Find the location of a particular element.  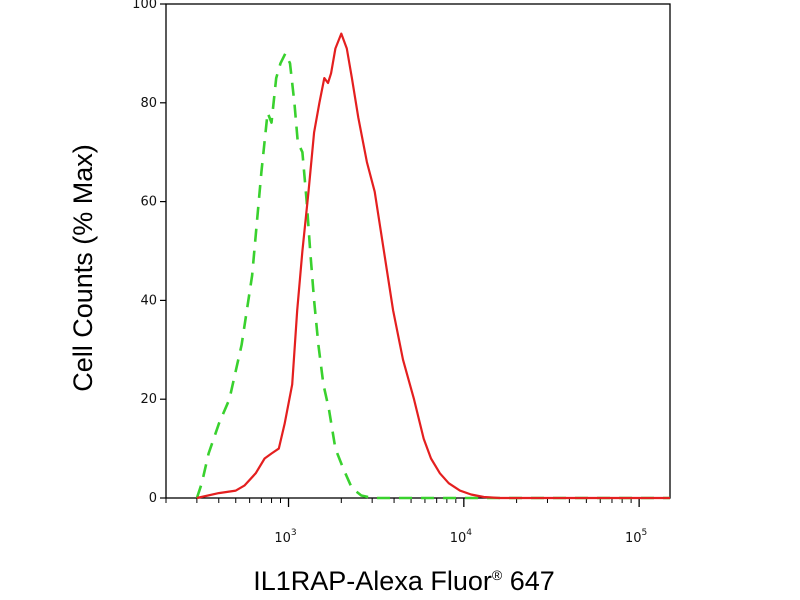

y-tick-label: 0 is located at coordinates (153, 498).